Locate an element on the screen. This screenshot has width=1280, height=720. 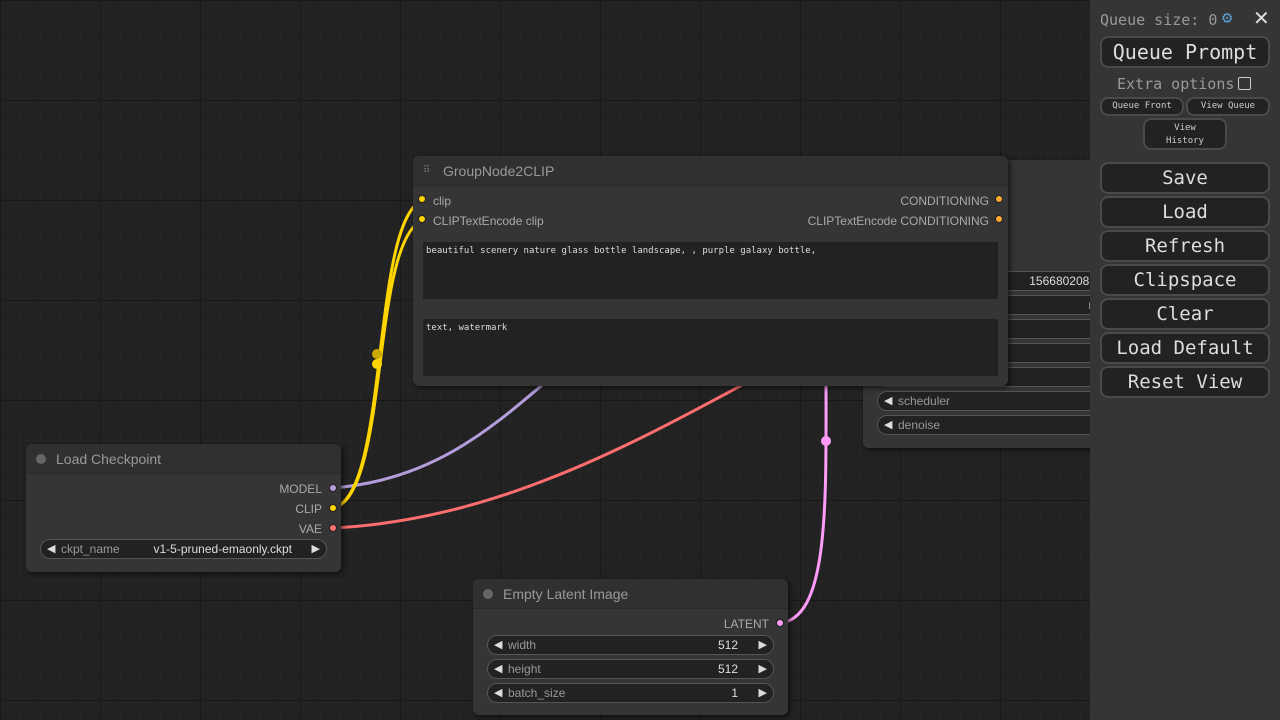
output-label: VAE is located at coordinates (310, 529).